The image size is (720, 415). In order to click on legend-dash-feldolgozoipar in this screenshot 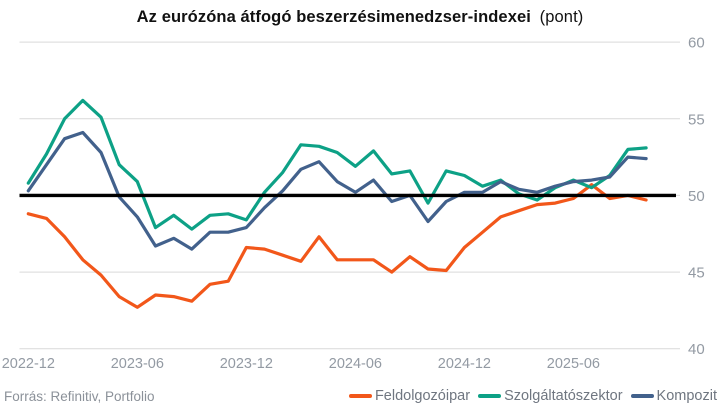, I will do `click(360, 396)`.